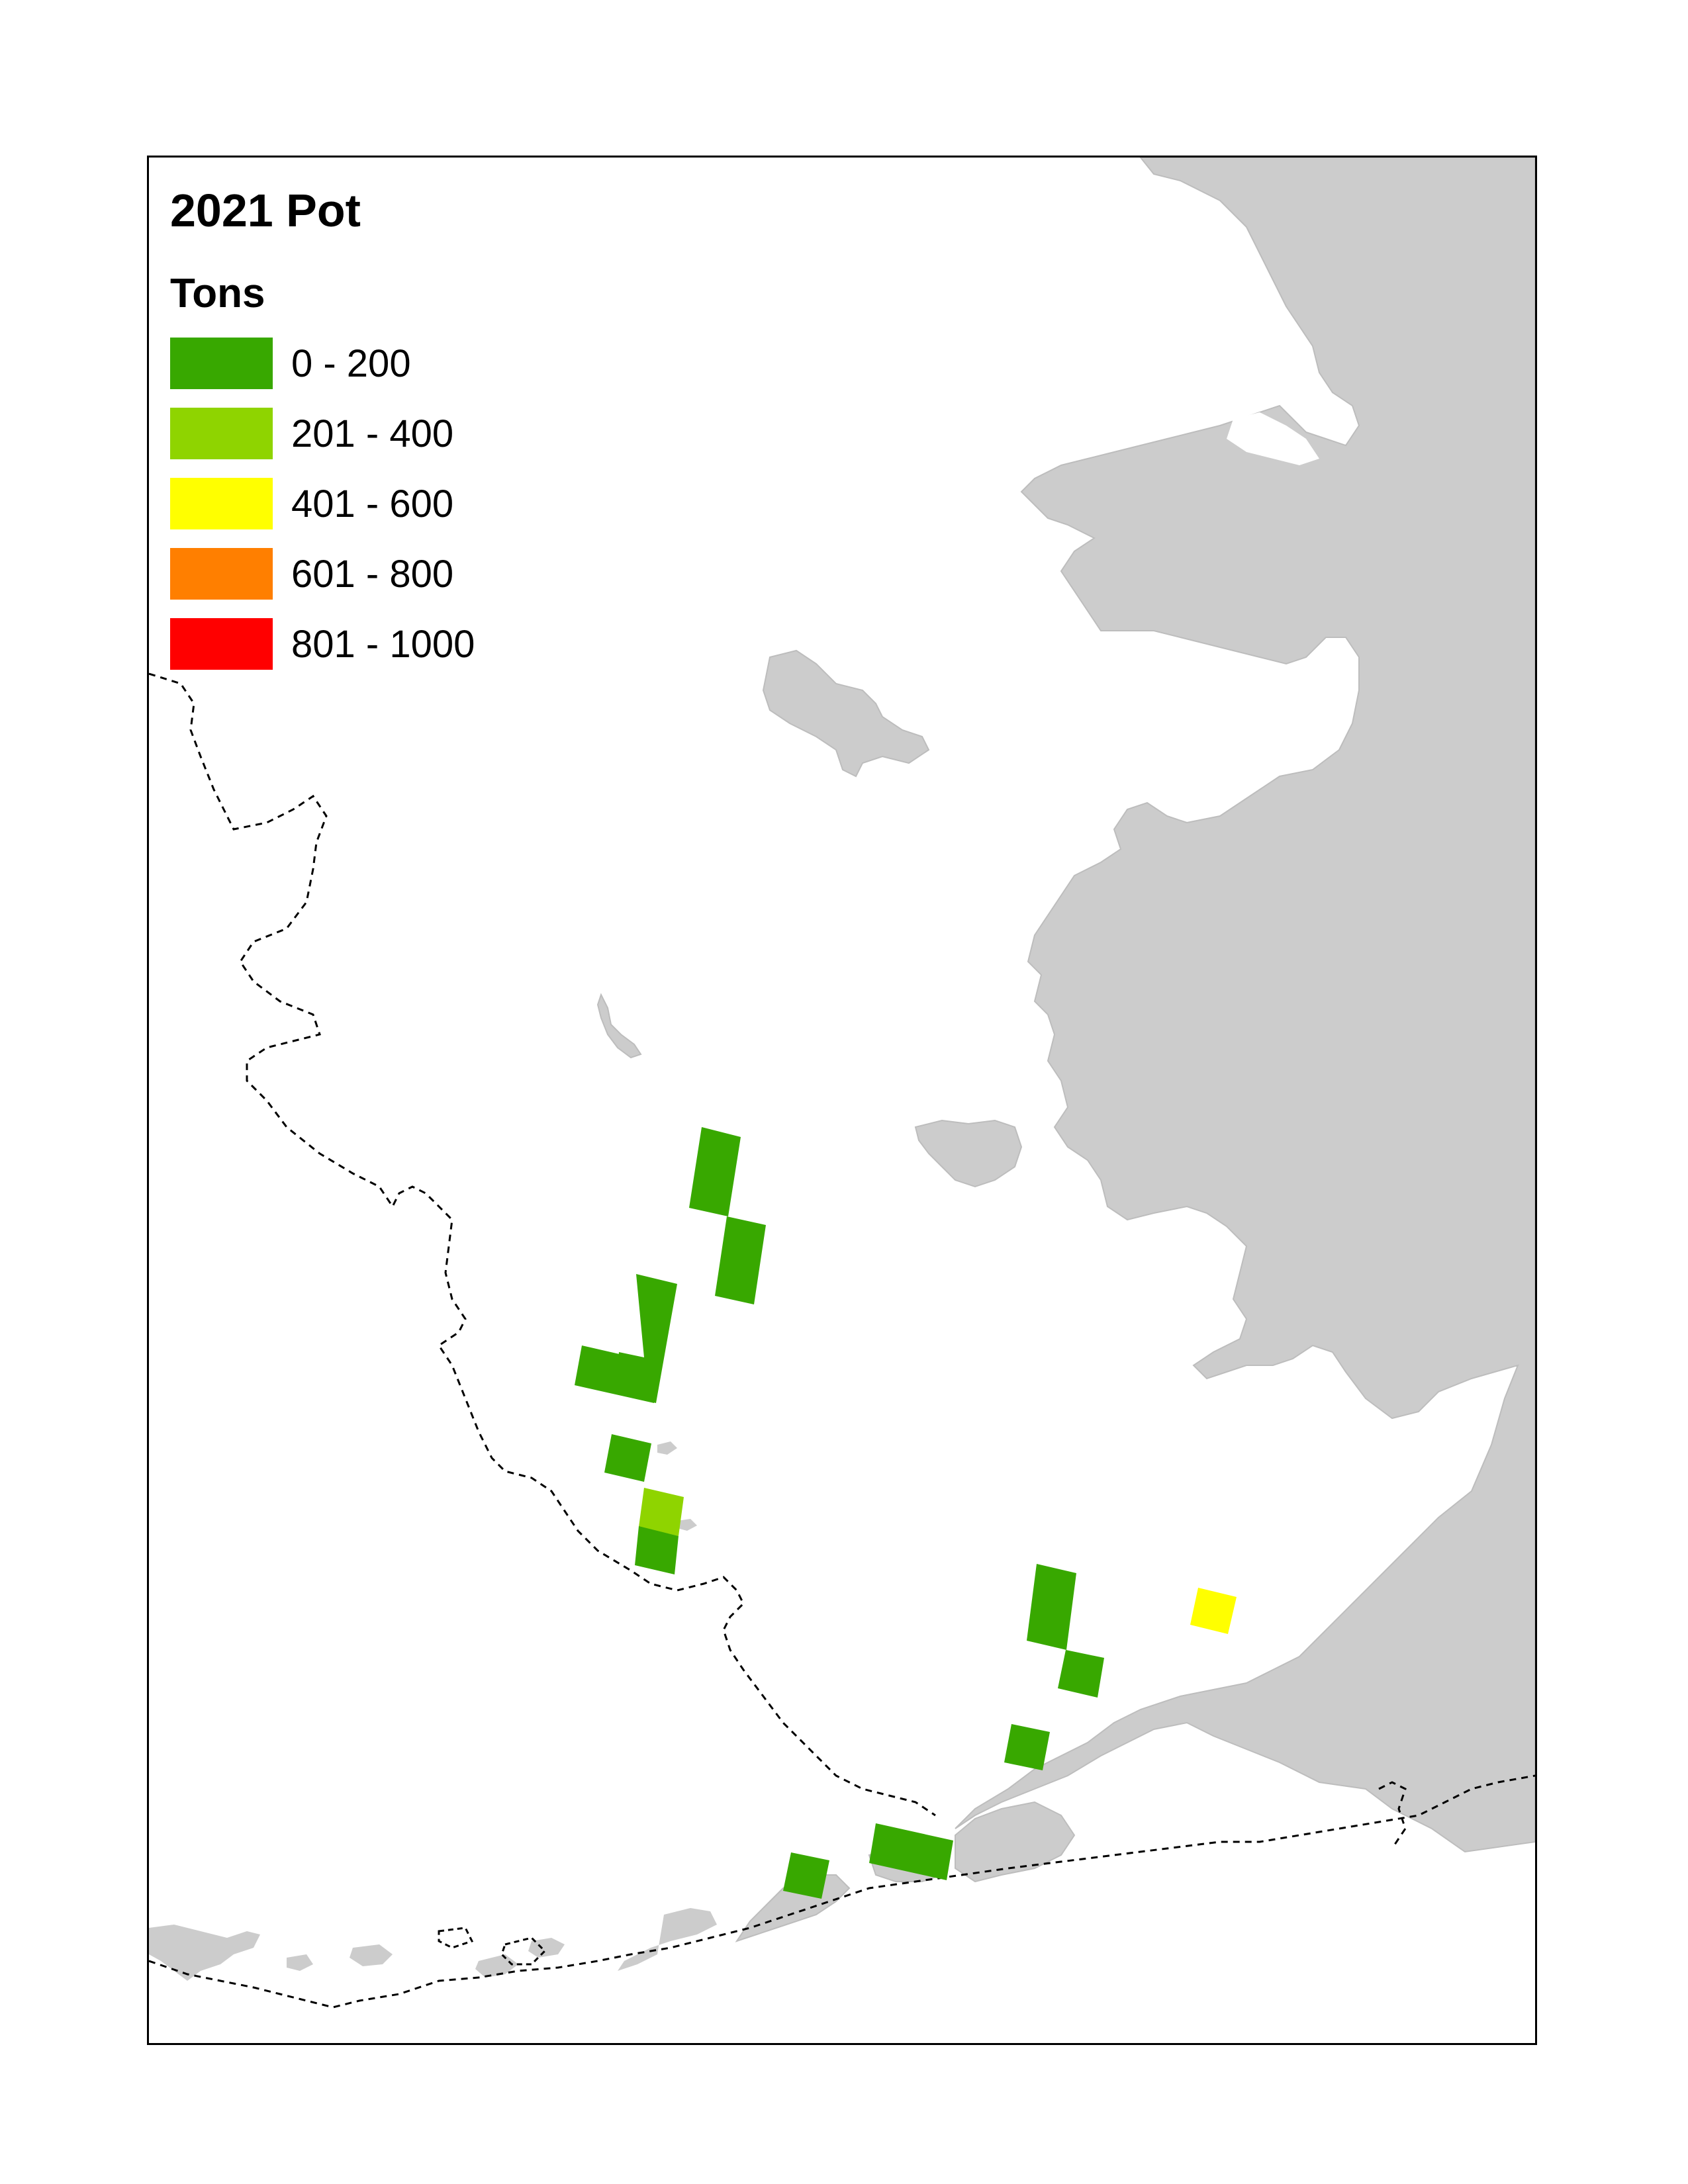  I want to click on st-paul-island, so click(667, 1448).